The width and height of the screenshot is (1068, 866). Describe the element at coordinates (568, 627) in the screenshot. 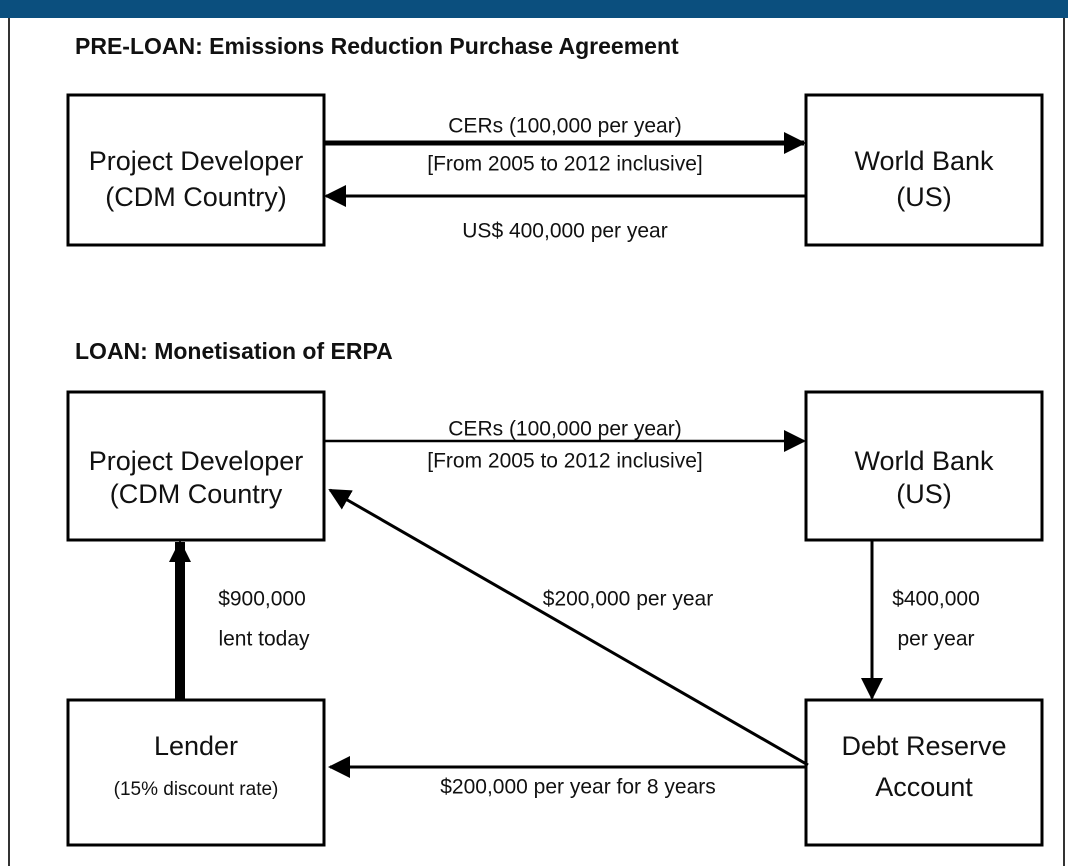

I see `arrow` at that location.